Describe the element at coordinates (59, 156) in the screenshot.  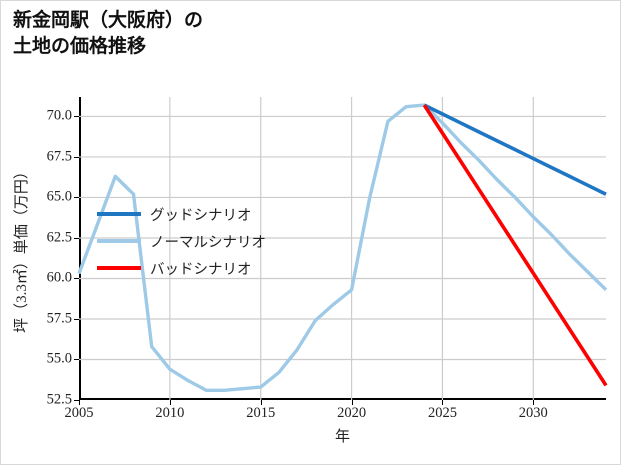
I see `y-tick-label: 67.5` at that location.